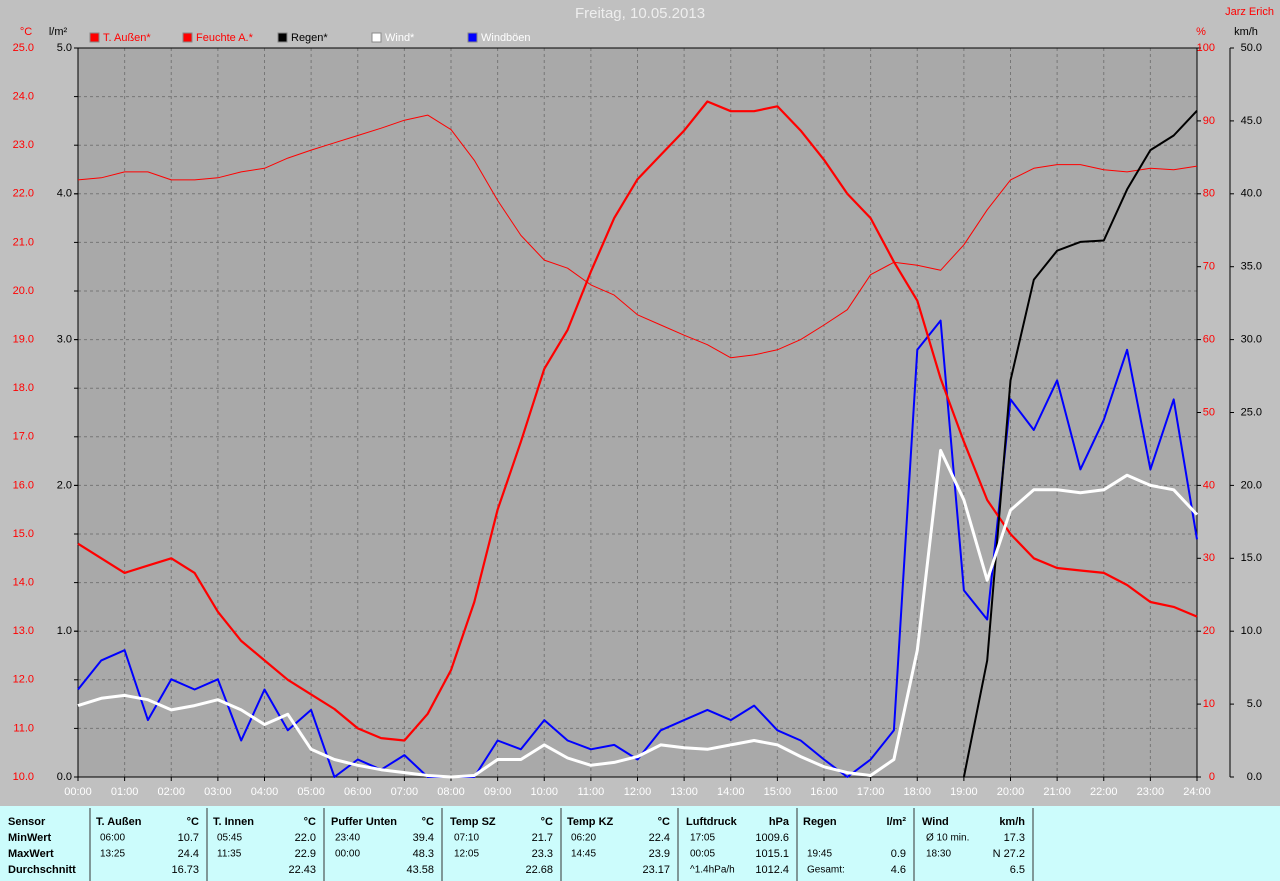 The height and width of the screenshot is (881, 1280). Describe the element at coordinates (542, 838) in the screenshot. I see `cell-value: 21.7` at that location.